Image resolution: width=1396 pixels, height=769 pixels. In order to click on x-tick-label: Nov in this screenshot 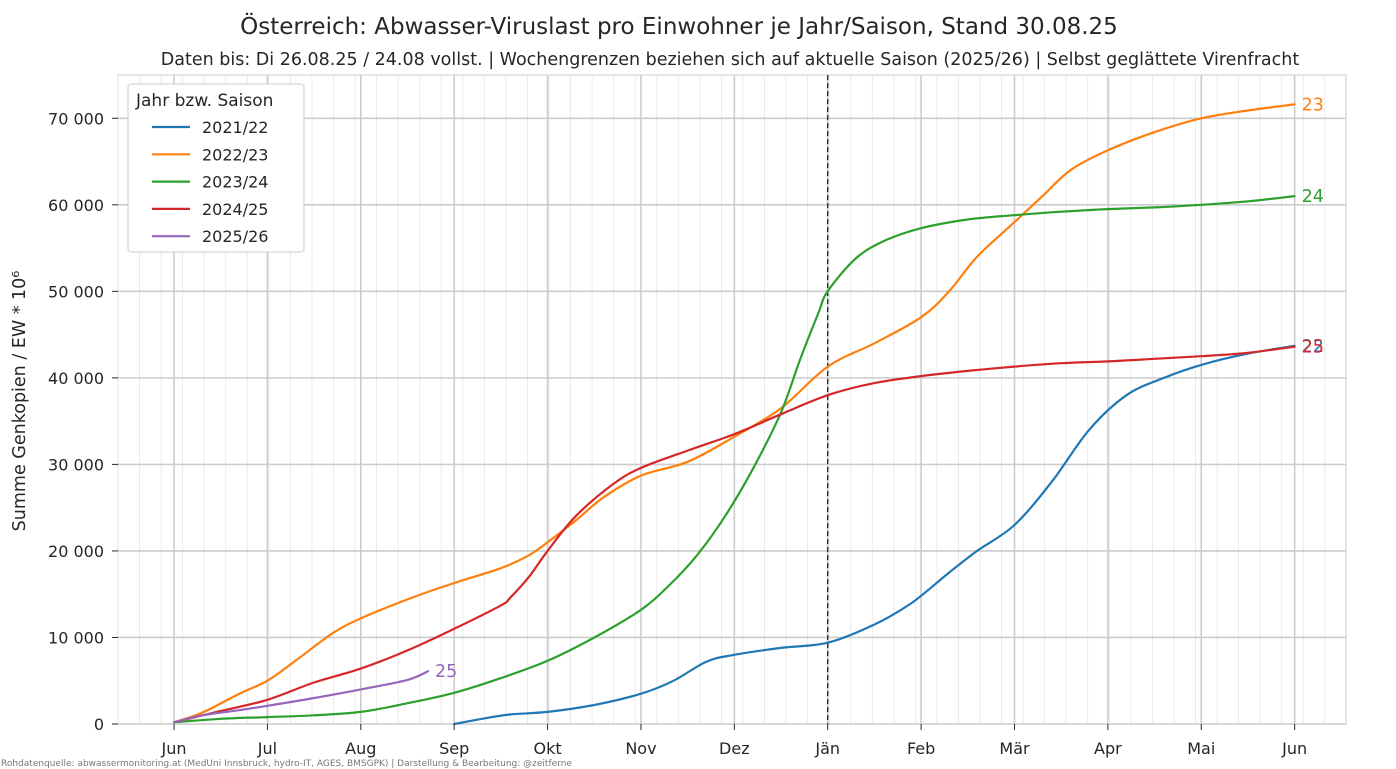, I will do `click(640, 748)`.